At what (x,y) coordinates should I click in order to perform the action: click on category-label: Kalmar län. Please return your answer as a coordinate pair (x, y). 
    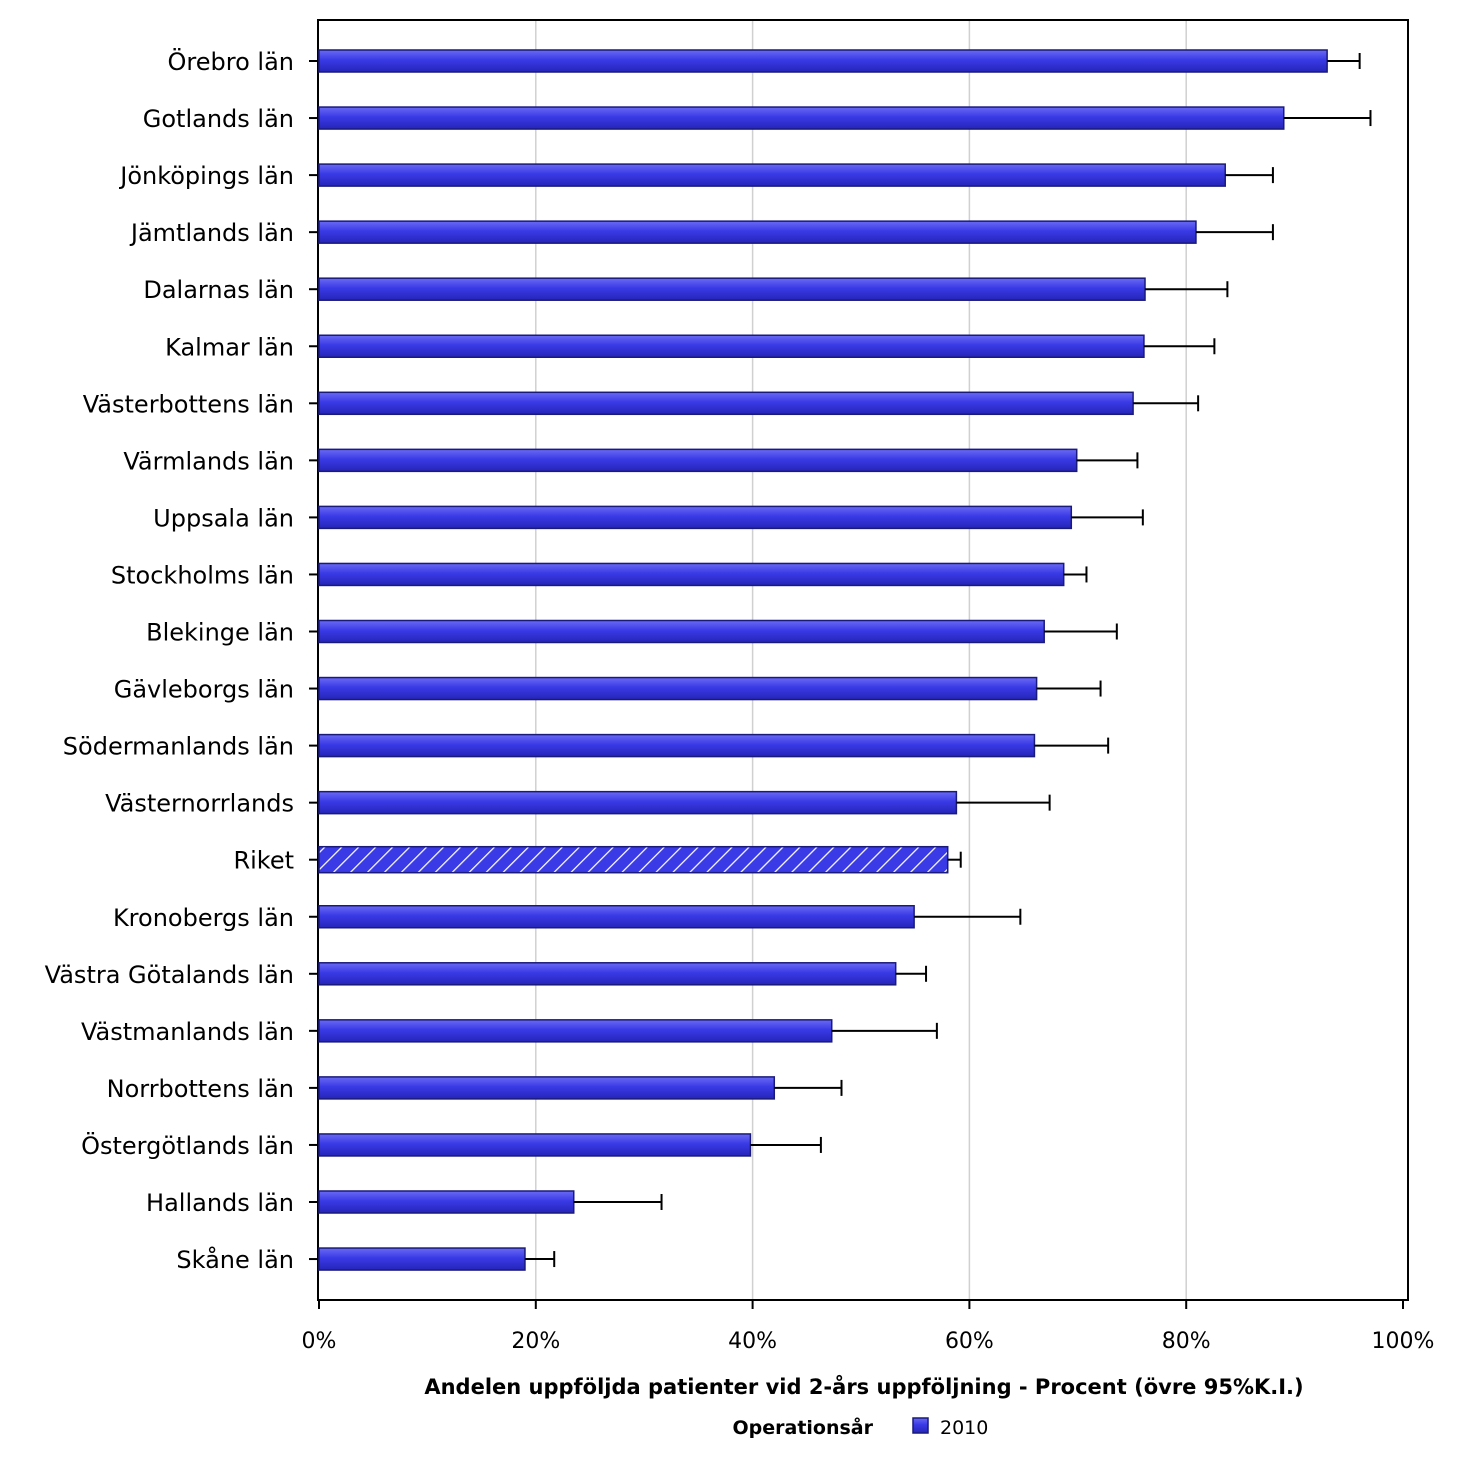
    Looking at the image, I should click on (229, 347).